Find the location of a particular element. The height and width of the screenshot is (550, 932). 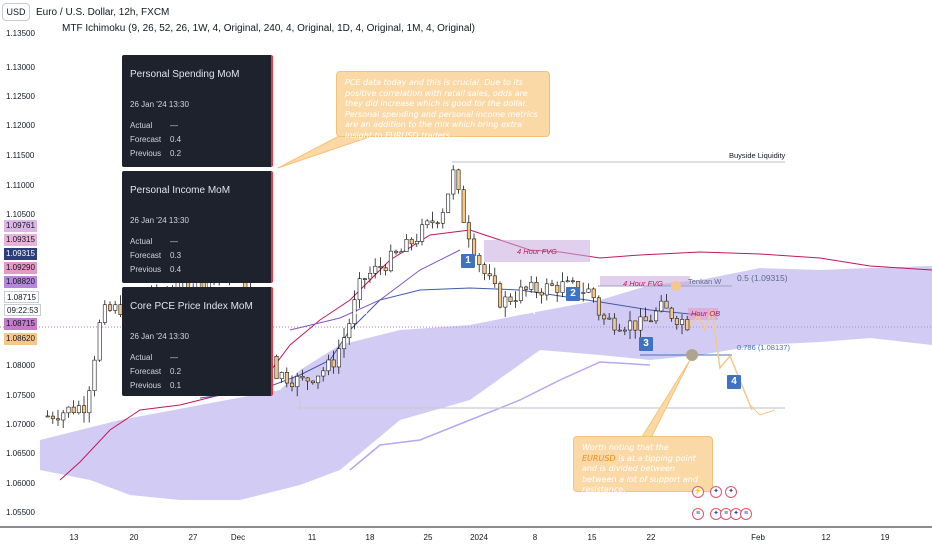

time-tick-label: 20 is located at coordinates (134, 537).